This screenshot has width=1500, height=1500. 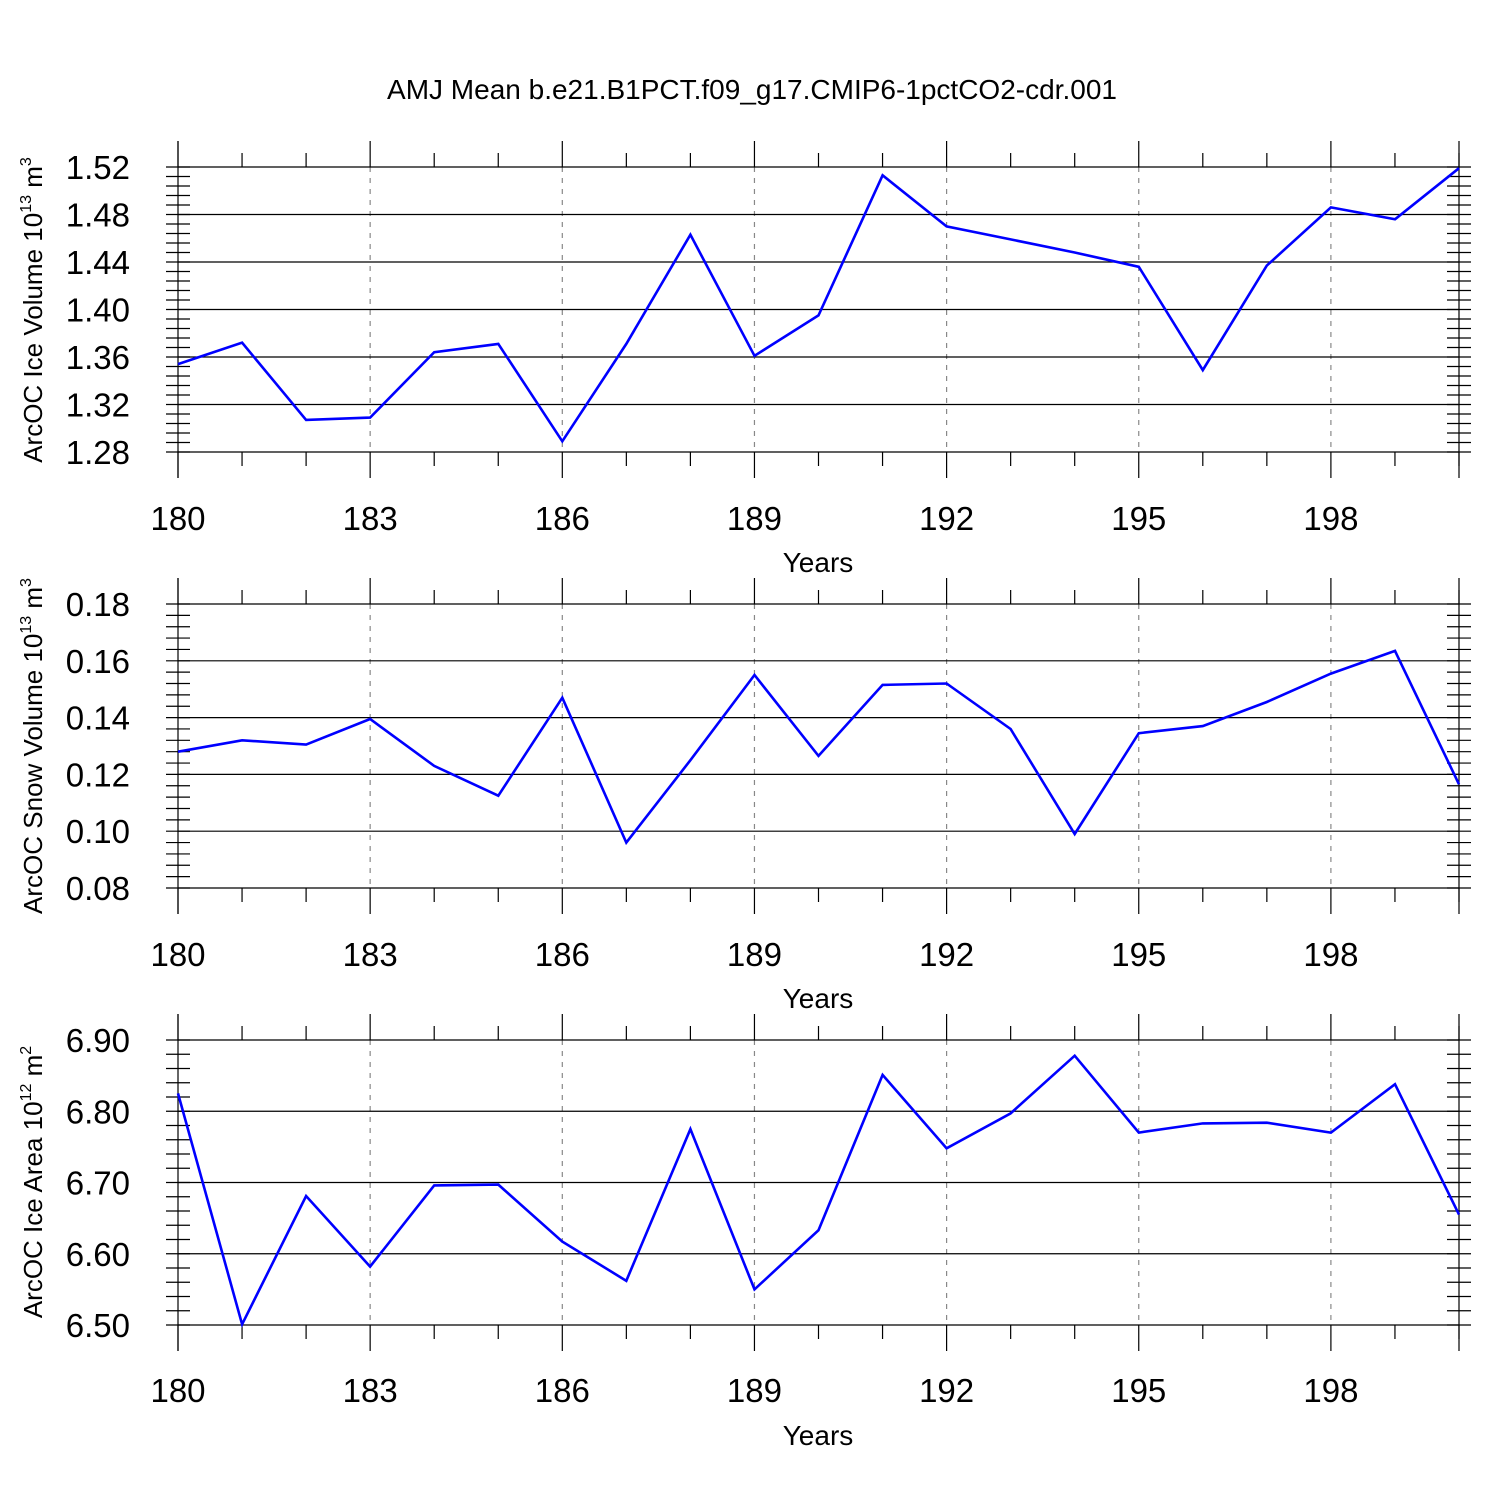 I want to click on y-axis-label: ArcOC Snow Volume 1013 m3, so click(x=33, y=746).